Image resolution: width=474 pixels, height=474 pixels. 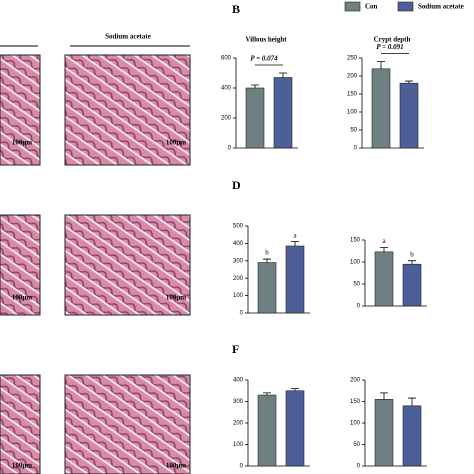 What do you see at coordinates (236, 185) in the screenshot?
I see `panel-label: D` at bounding box center [236, 185].